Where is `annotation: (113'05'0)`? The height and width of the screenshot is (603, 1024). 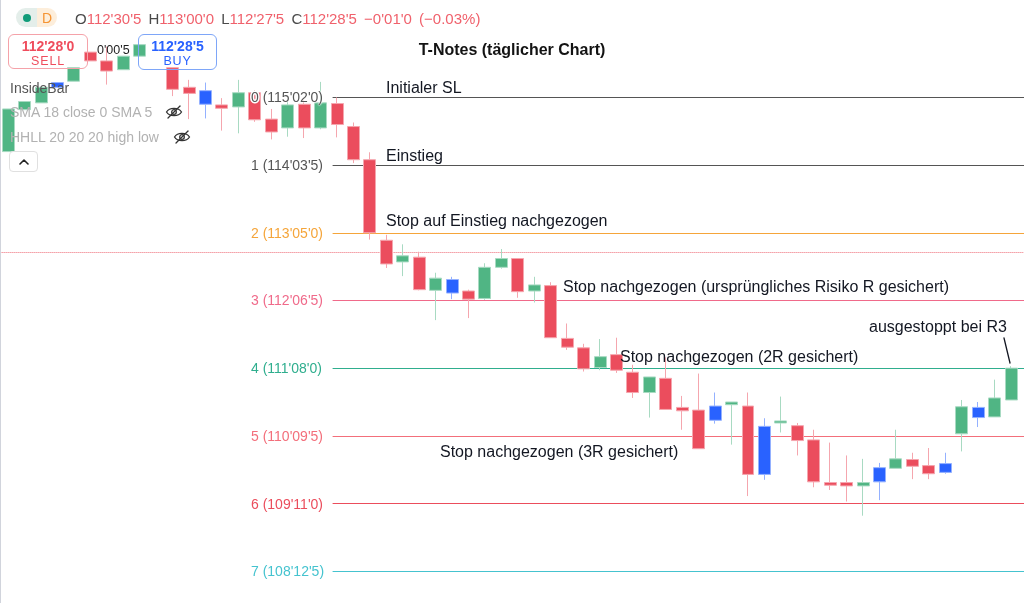
annotation: (113'05'0) is located at coordinates (293, 232).